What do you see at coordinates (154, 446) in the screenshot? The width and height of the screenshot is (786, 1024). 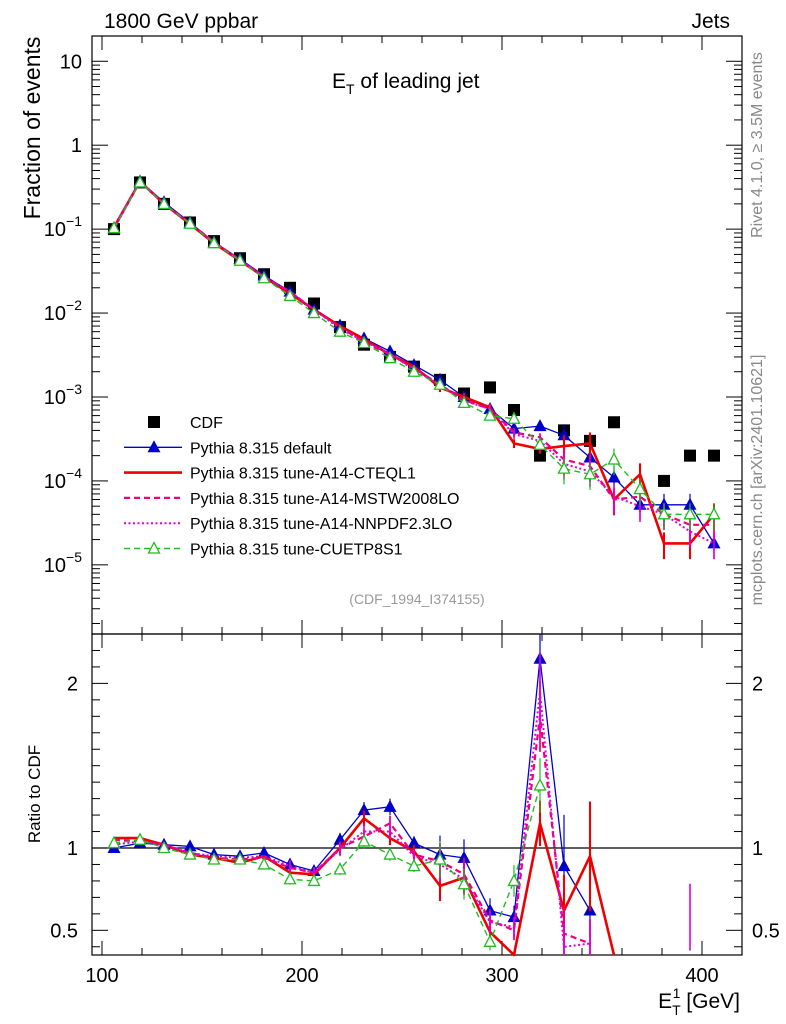 I see `legend-marker-default` at bounding box center [154, 446].